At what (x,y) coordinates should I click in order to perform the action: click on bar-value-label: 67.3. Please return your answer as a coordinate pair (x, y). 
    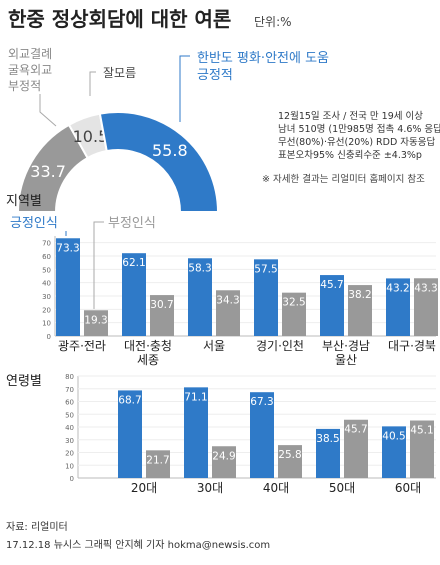
    Looking at the image, I should click on (261, 402).